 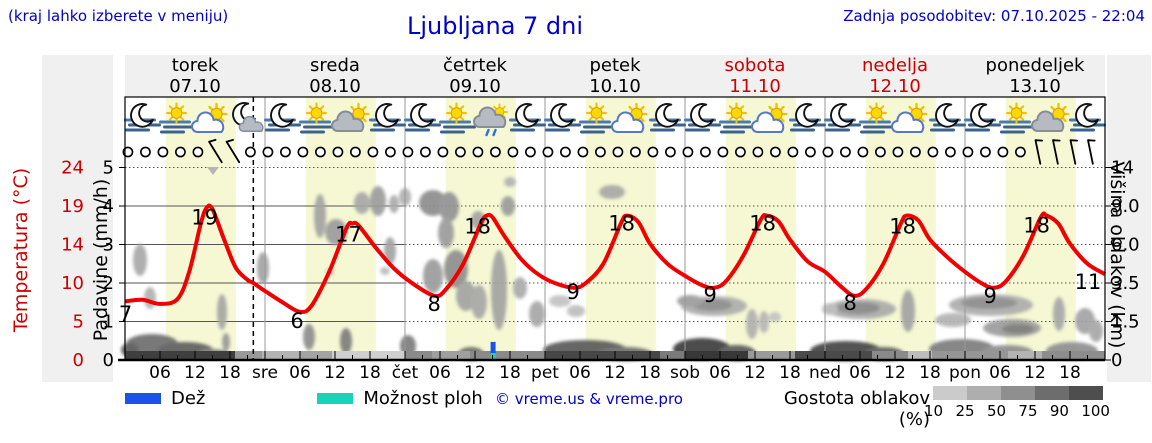 I want to click on day-date: 07.10, so click(x=195, y=86).